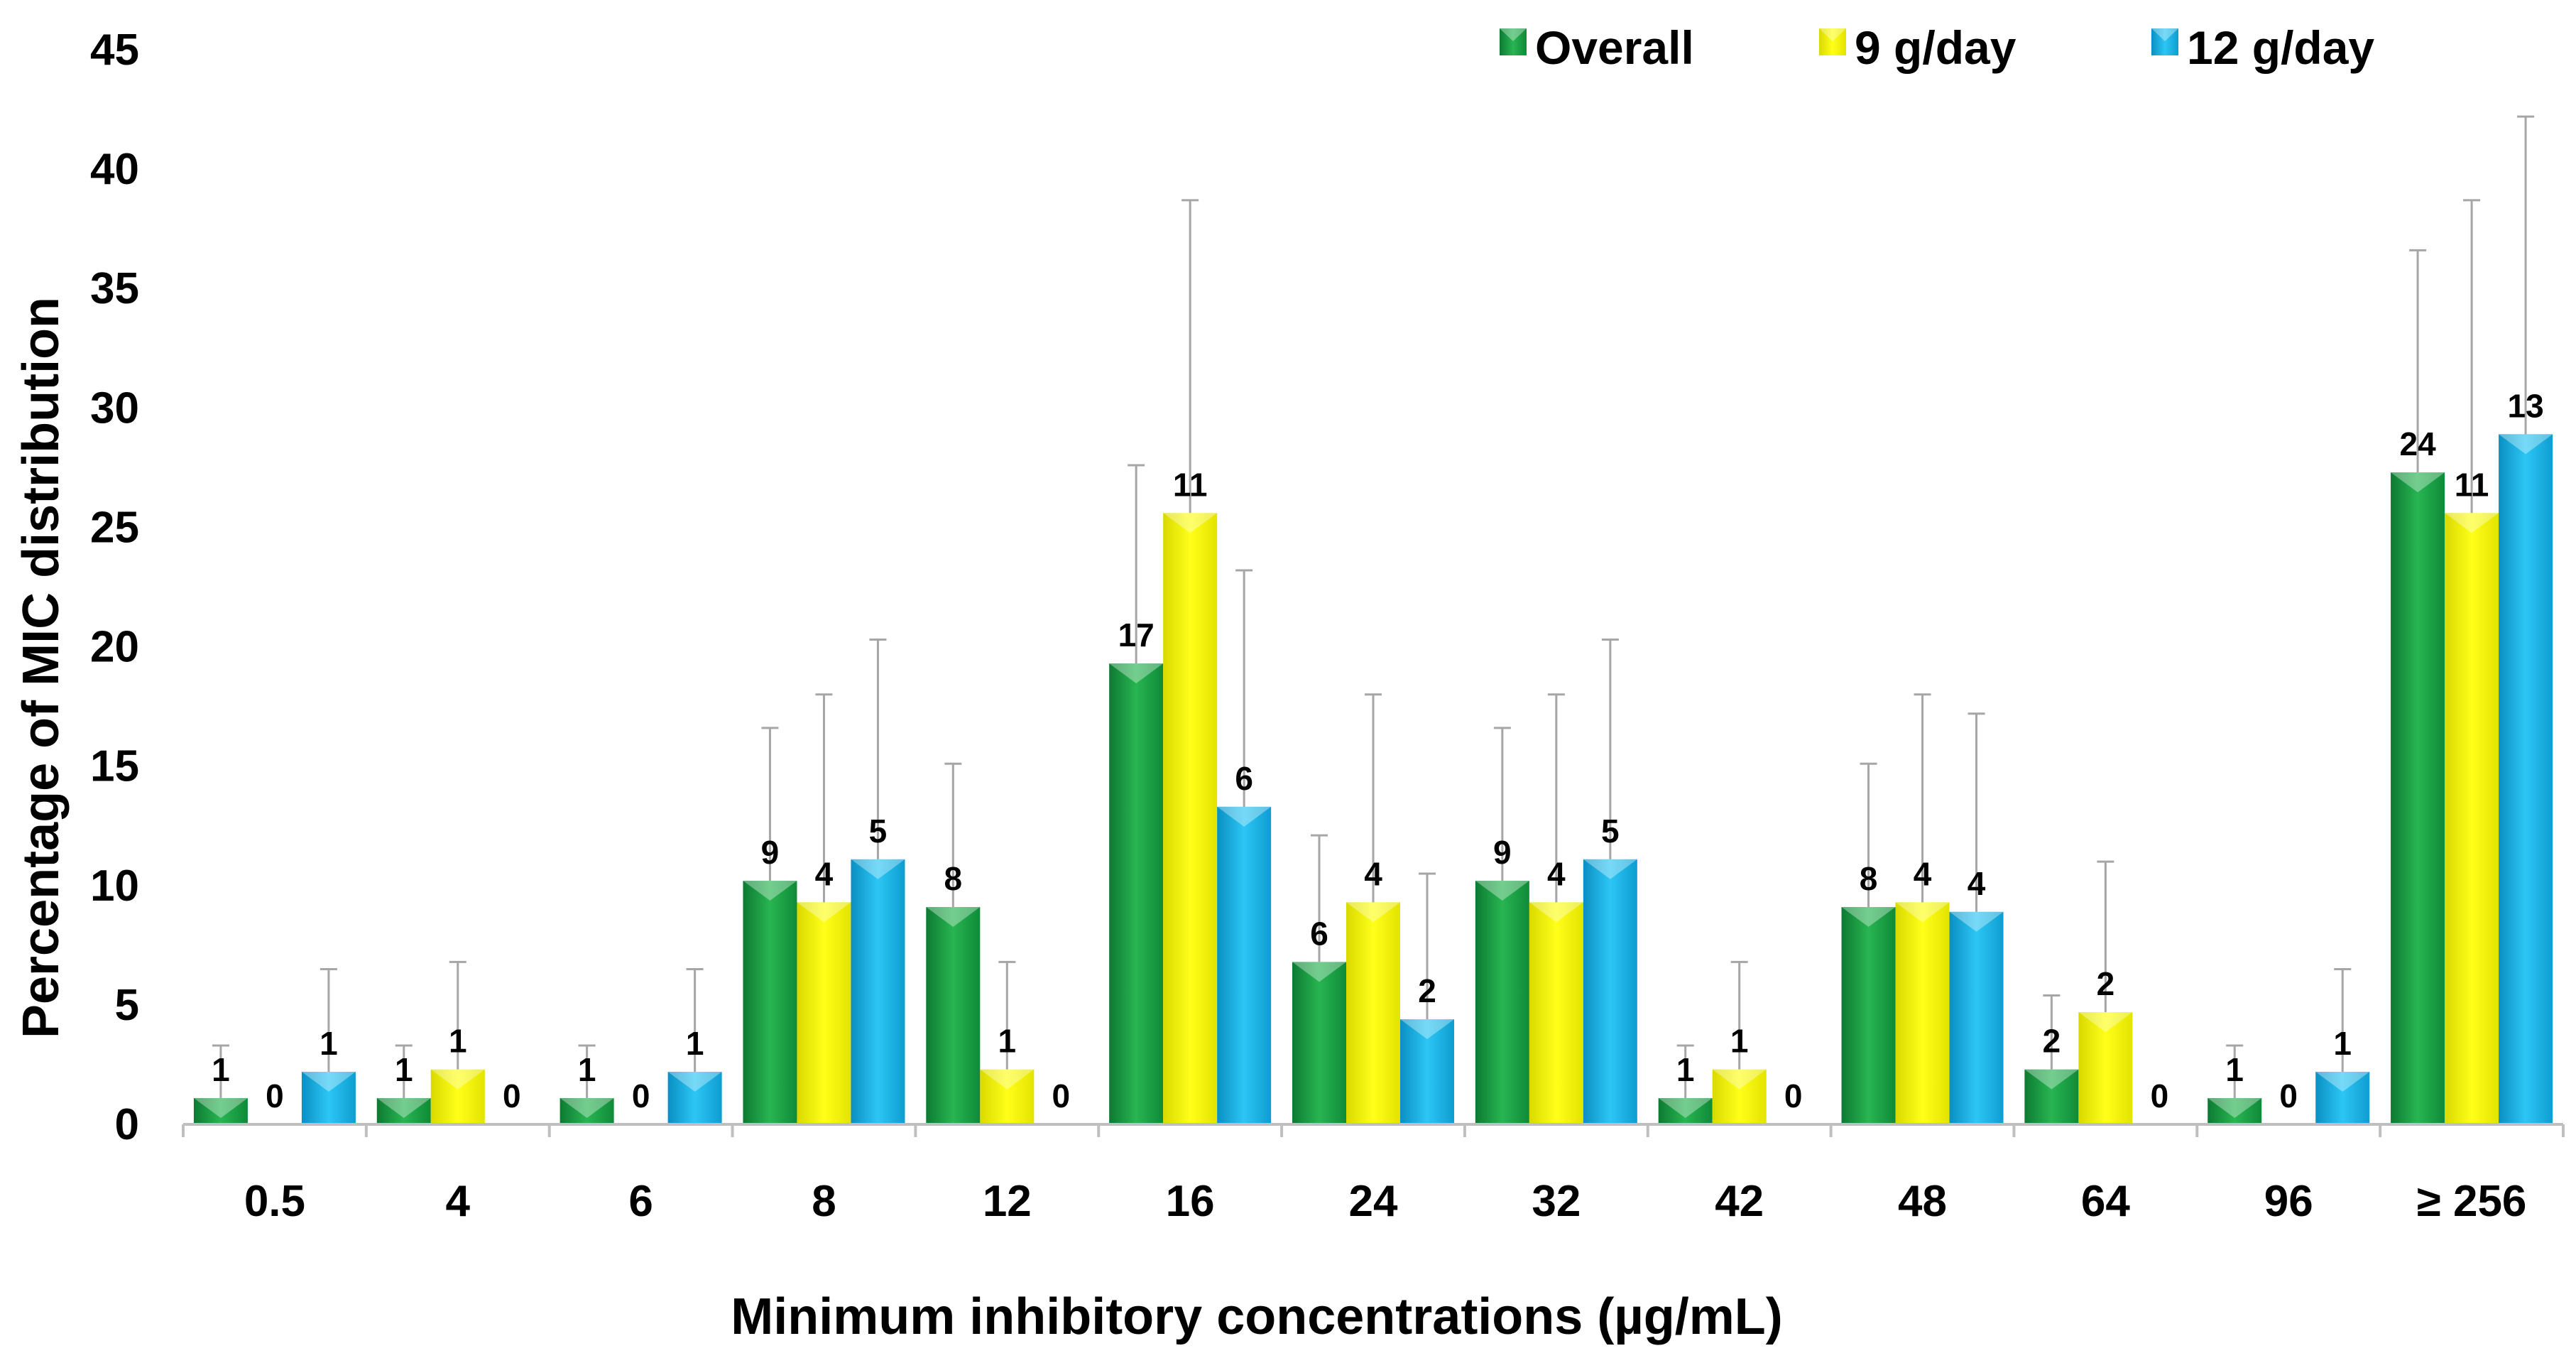 This screenshot has height=1363, width=2576. I want to click on data-label: 8, so click(1869, 879).